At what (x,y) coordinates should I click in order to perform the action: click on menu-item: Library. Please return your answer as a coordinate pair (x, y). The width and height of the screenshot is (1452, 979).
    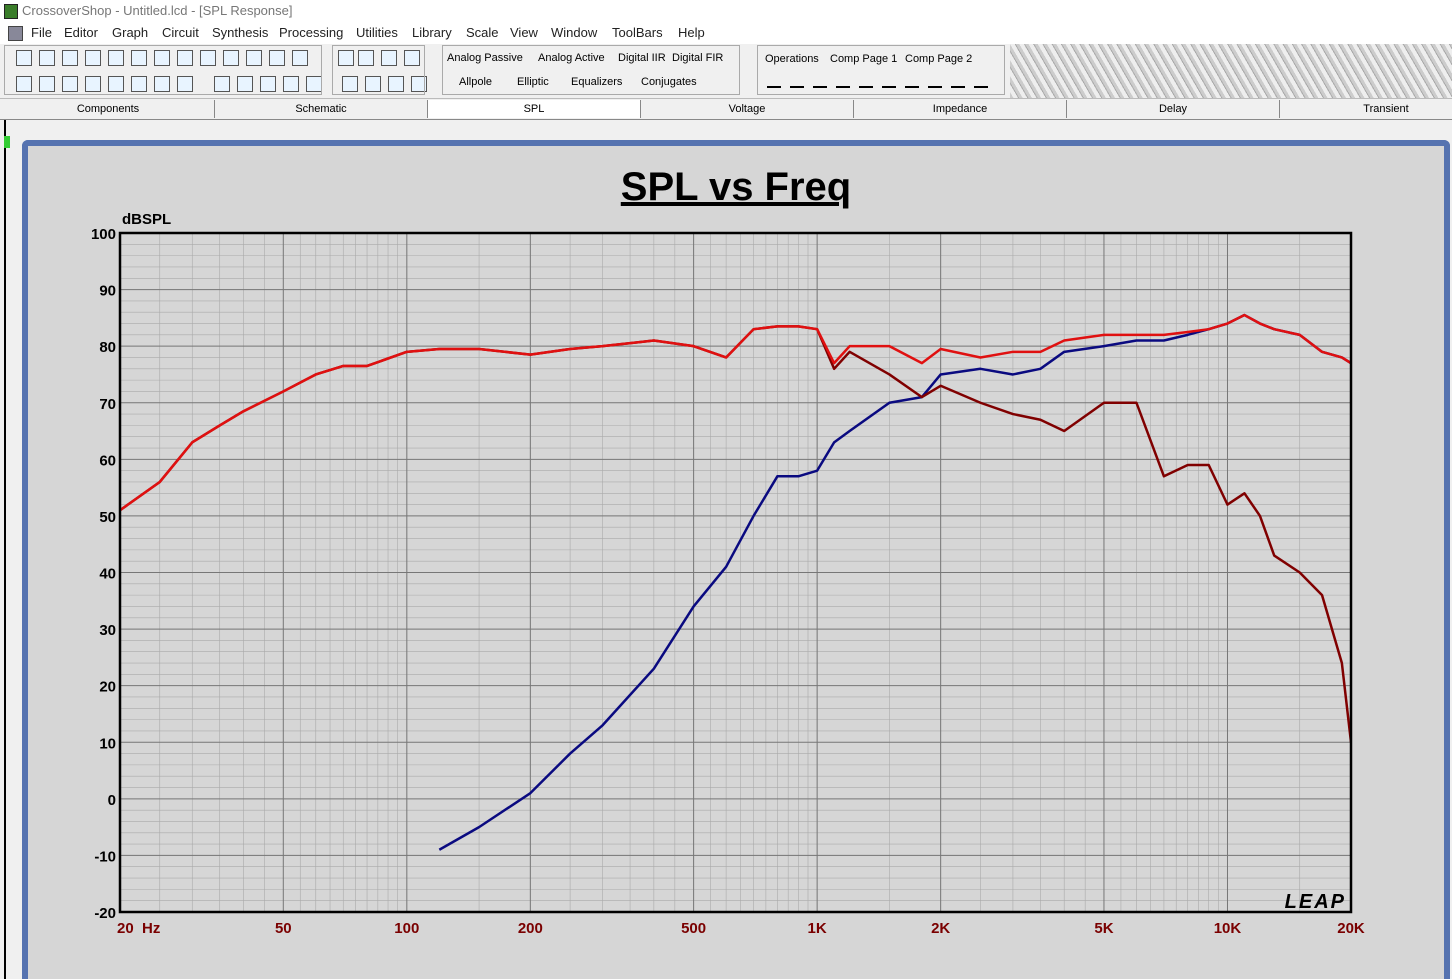
    Looking at the image, I should click on (432, 32).